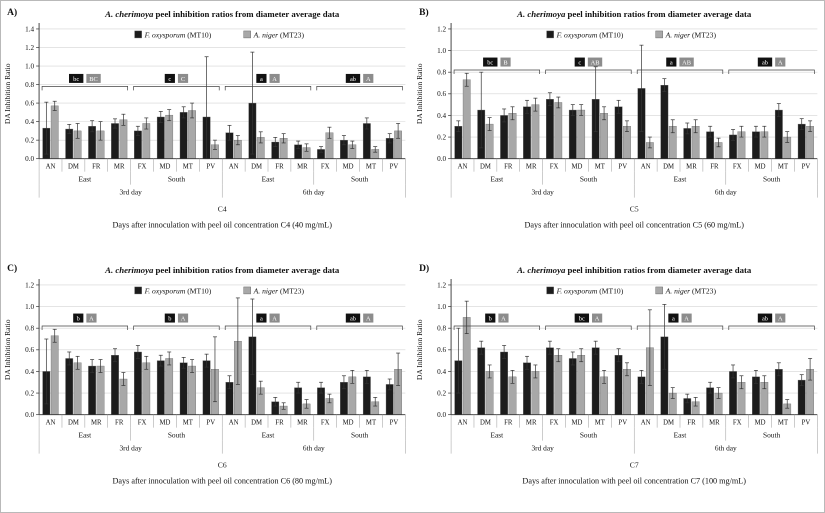 This screenshot has width=825, height=513. Describe the element at coordinates (29, 29) in the screenshot. I see `y-tick-label: 1.4` at that location.